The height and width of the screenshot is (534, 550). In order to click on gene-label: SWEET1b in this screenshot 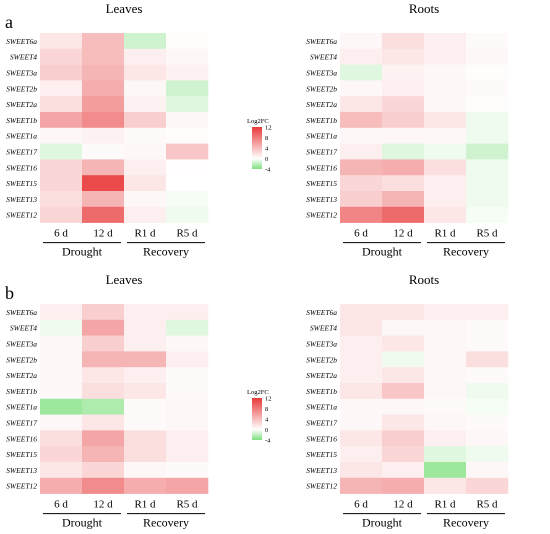, I will do `click(21, 120)`.